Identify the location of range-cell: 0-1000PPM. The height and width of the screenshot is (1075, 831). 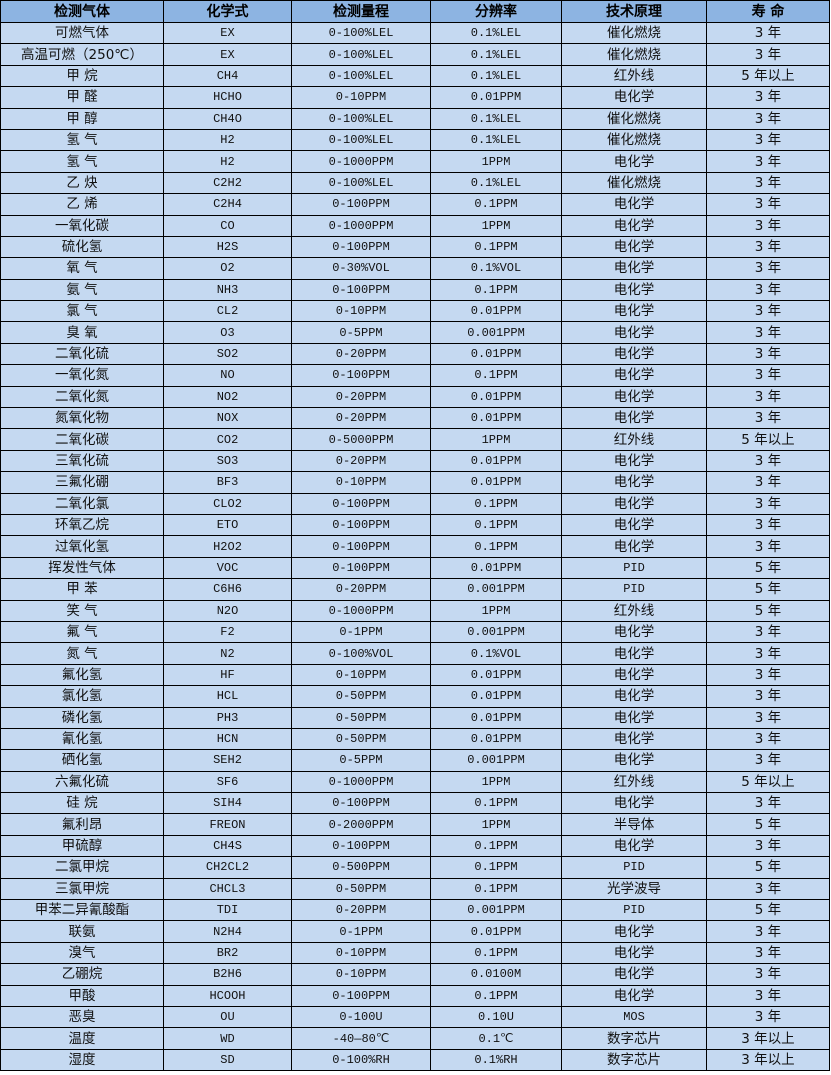
(361, 782).